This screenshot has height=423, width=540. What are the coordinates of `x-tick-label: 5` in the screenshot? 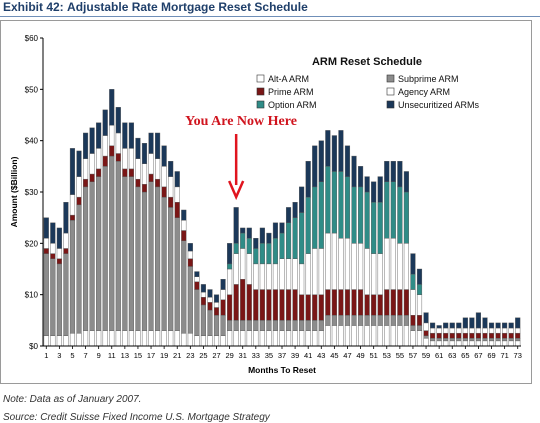 It's located at (72, 355).